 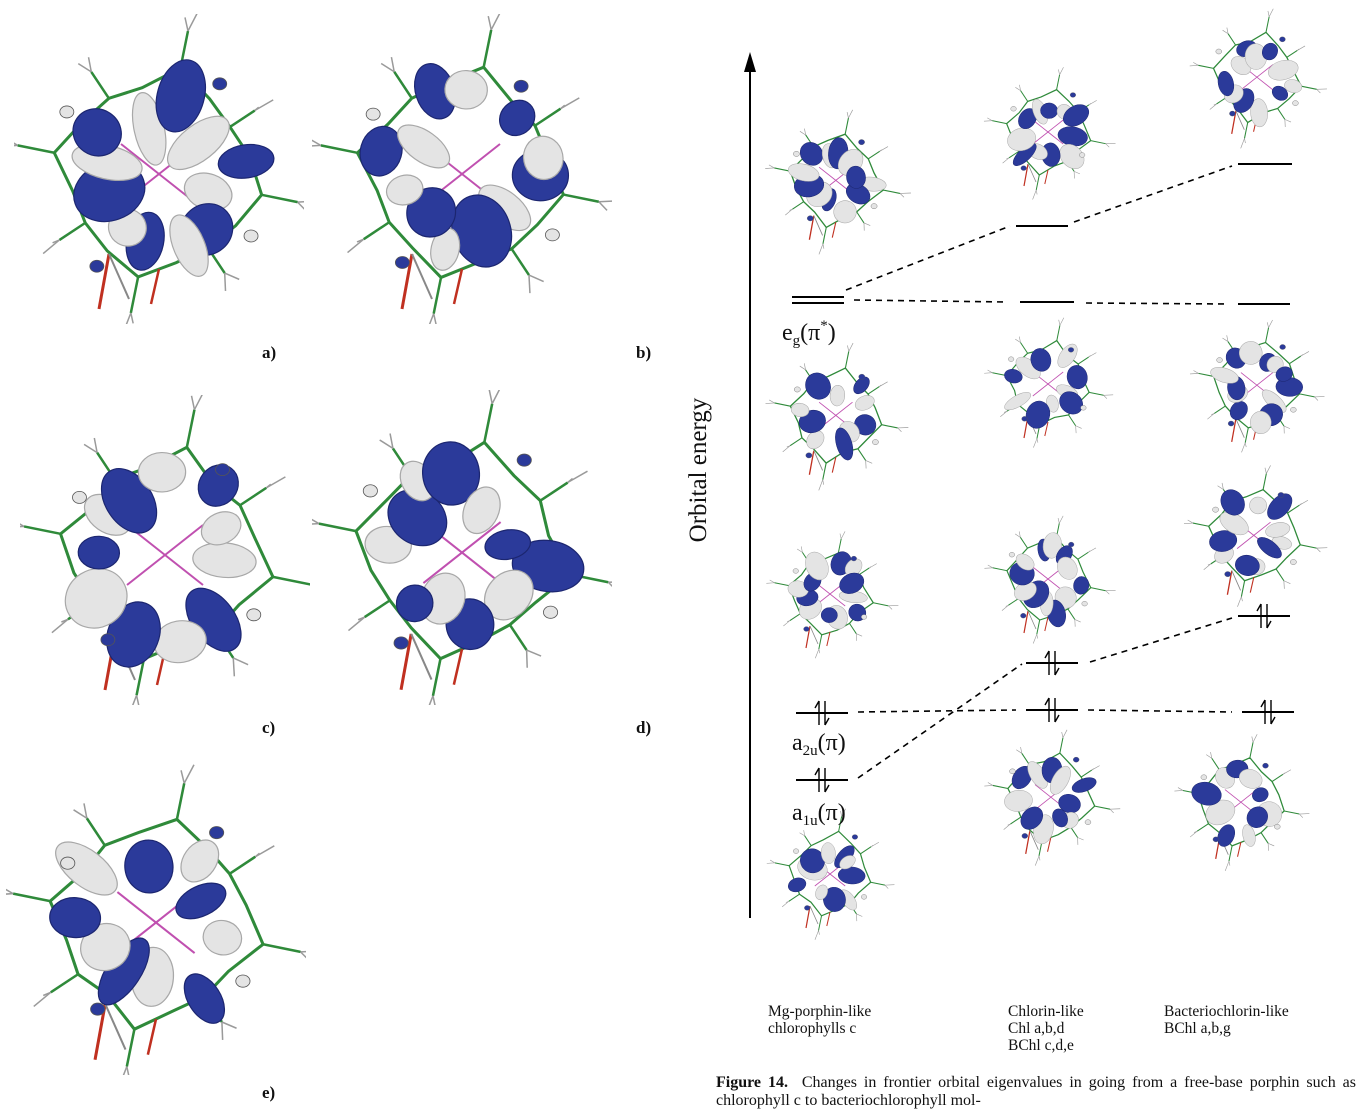 I want to click on orbital-label-a1u: a1u(π), so click(x=819, y=815).